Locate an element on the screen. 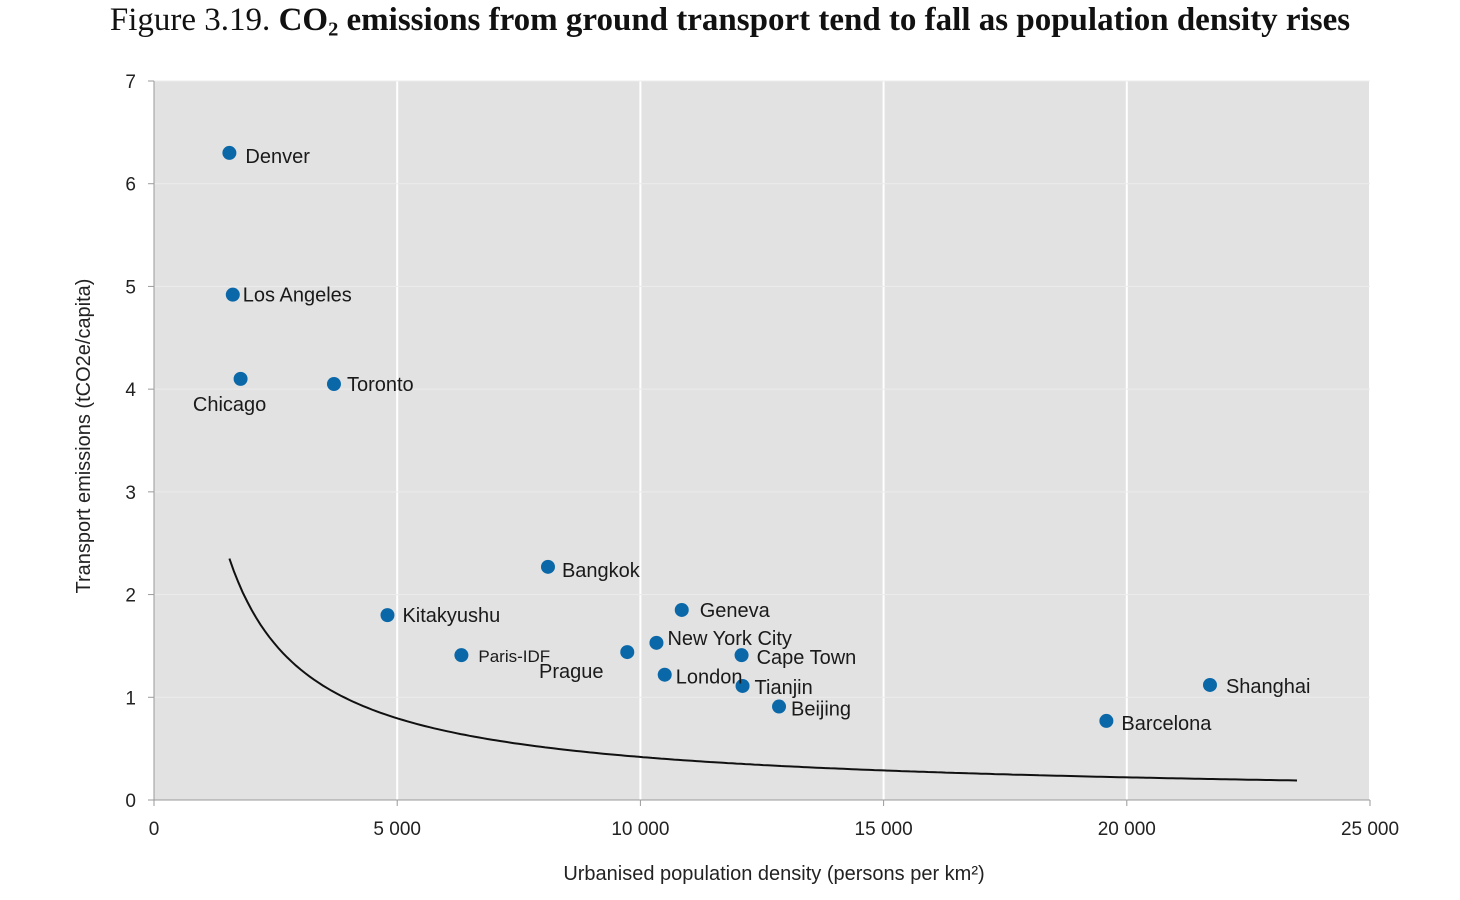 This screenshot has height=900, width=1460. y-axis-ticks: 0 1 2 3 4 5 6 7 is located at coordinates (139, 442).